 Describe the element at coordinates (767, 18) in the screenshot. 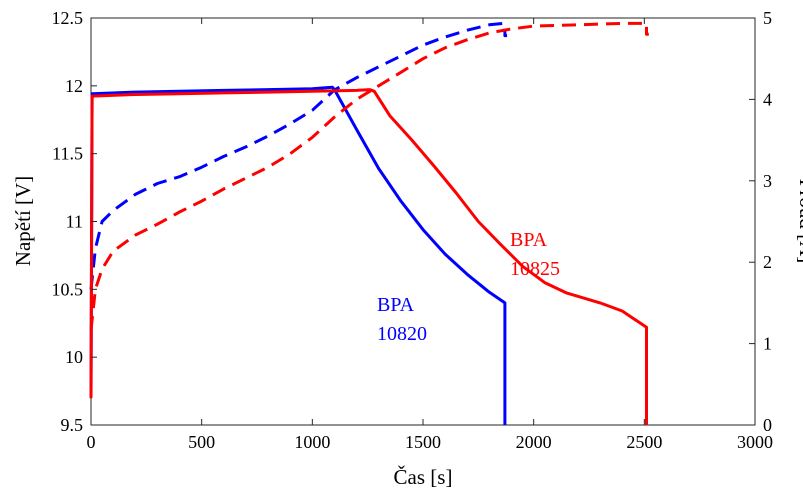

I see `y-right-tick-label: 5` at that location.